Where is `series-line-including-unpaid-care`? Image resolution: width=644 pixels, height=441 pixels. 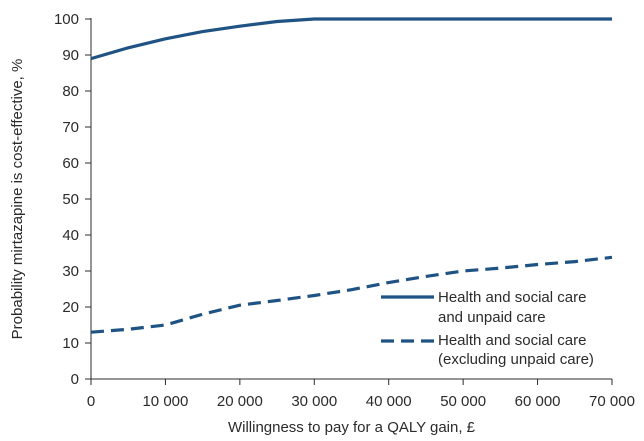 series-line-including-unpaid-care is located at coordinates (351, 39).